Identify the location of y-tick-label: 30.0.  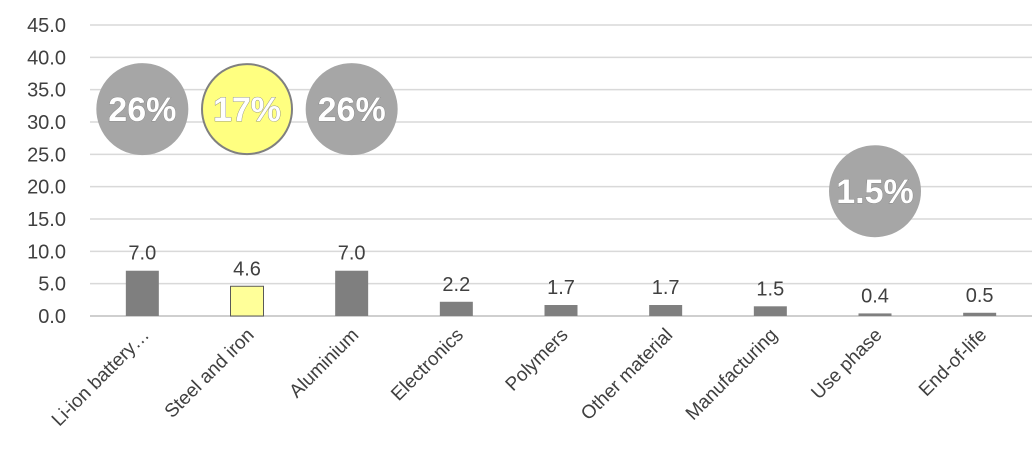
(46, 123).